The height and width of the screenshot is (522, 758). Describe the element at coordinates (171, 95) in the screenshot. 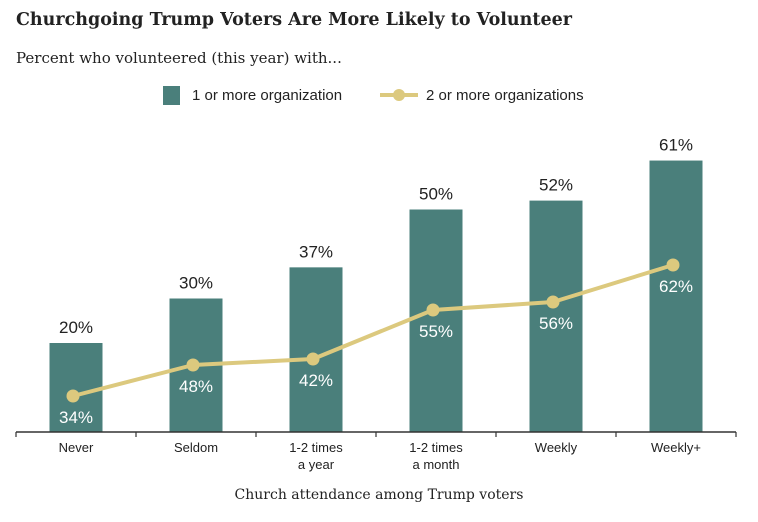

I see `legend-swatch-bar` at that location.